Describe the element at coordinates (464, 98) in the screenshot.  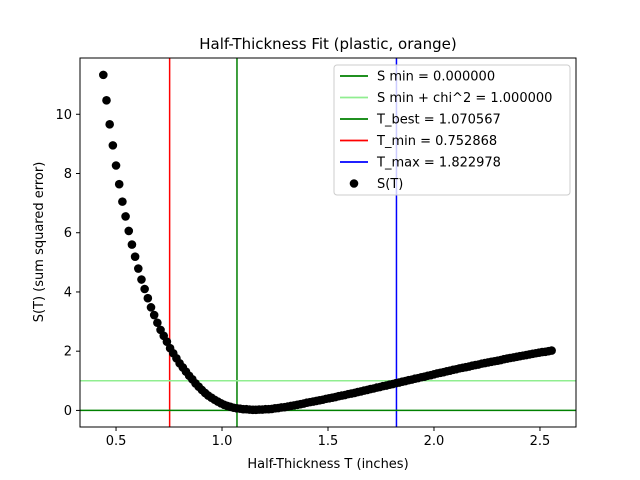
I see `legend-label: S min + chi^2 = 1.000000` at that location.